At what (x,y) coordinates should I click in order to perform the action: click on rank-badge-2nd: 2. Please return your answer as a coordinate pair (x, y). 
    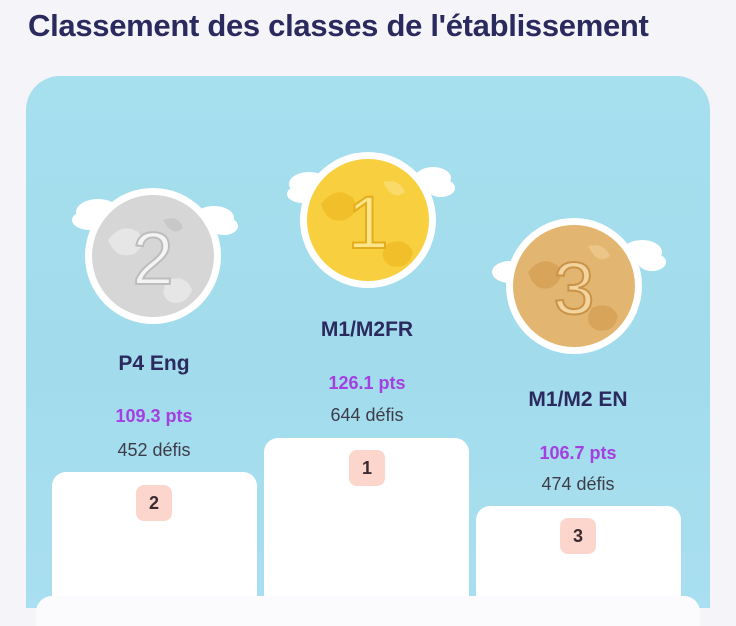
    Looking at the image, I should click on (154, 503).